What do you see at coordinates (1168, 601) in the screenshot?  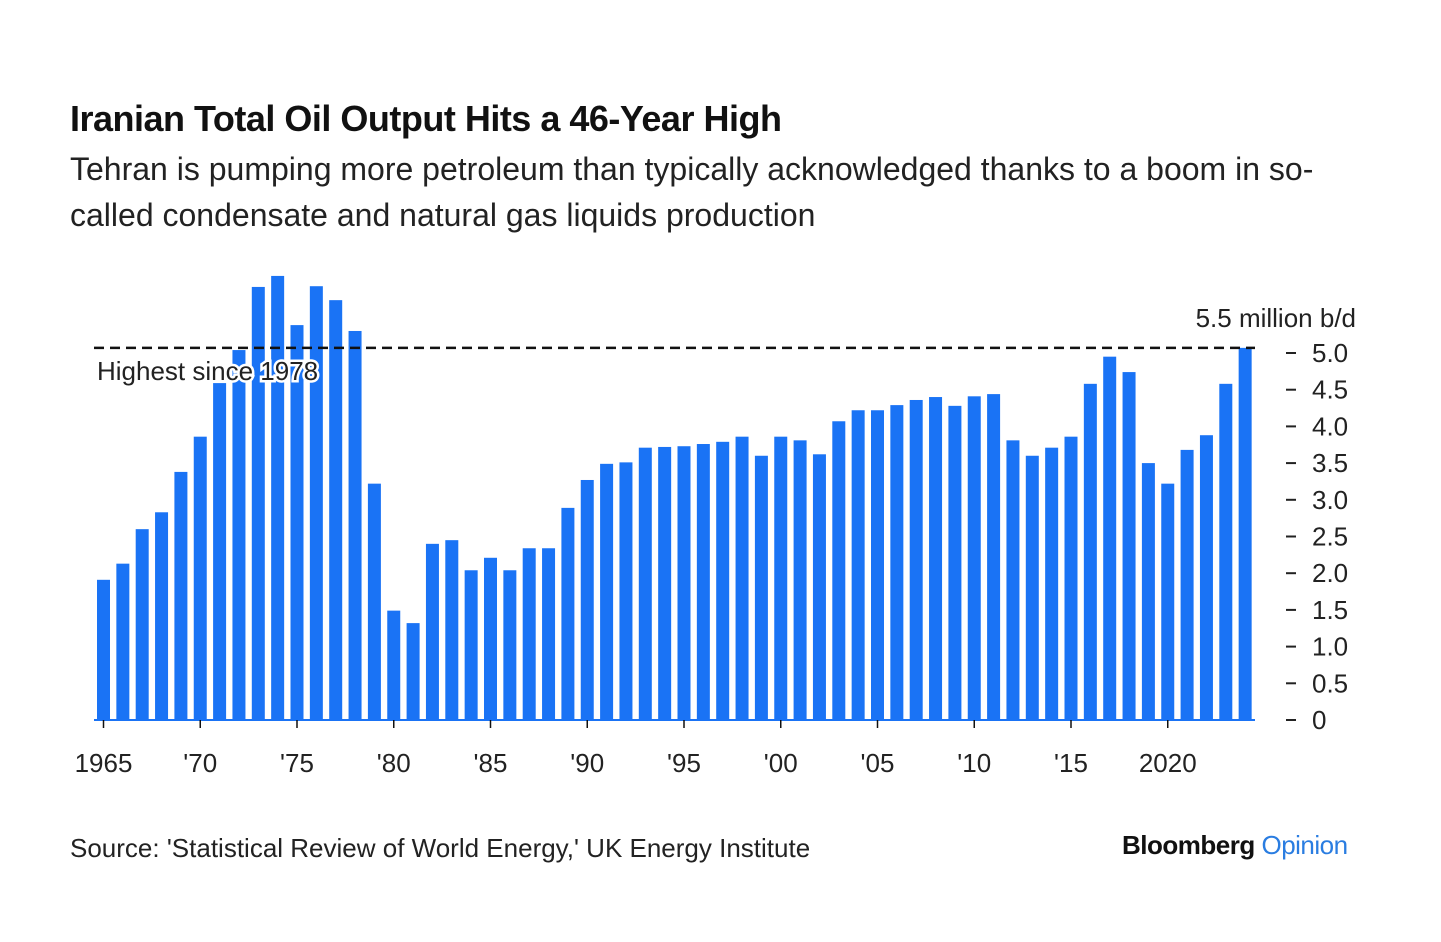 I see `bar-2020` at bounding box center [1168, 601].